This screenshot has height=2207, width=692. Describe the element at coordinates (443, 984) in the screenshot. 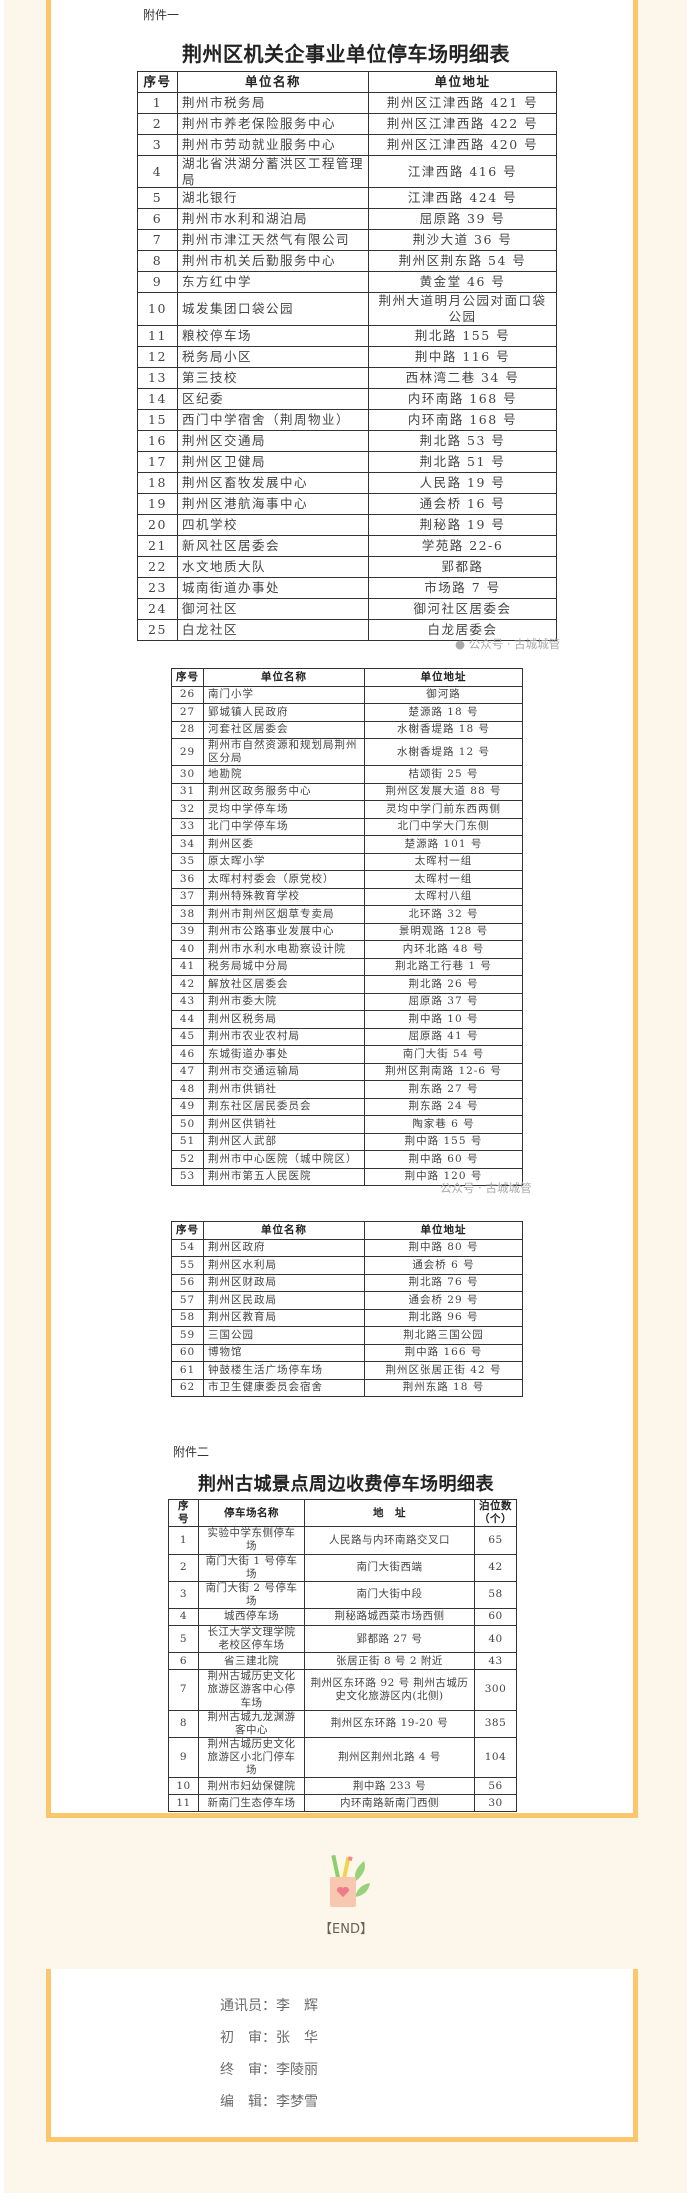

I see `table-cell: 荆北路 26 号` at that location.